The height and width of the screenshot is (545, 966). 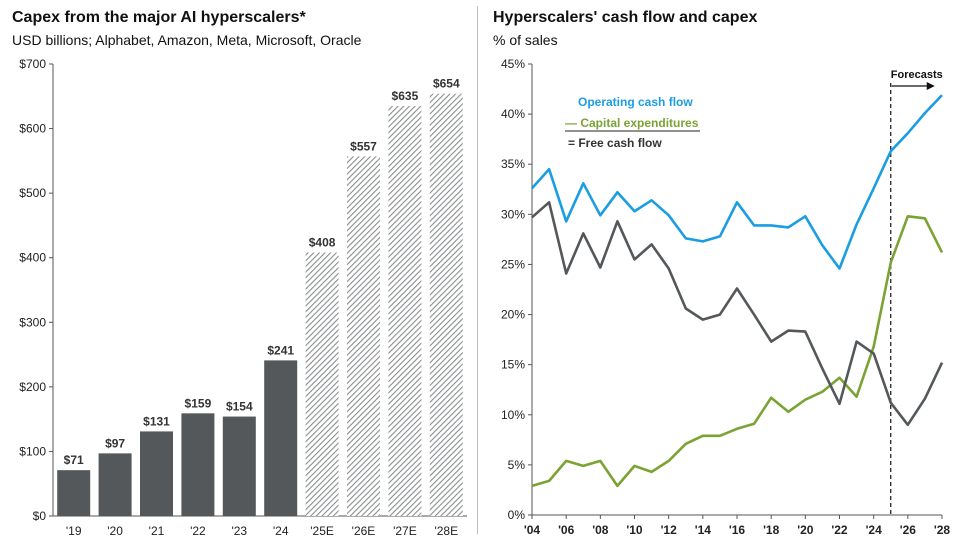 What do you see at coordinates (322, 531) in the screenshot?
I see `x-tick-label: '25E` at bounding box center [322, 531].